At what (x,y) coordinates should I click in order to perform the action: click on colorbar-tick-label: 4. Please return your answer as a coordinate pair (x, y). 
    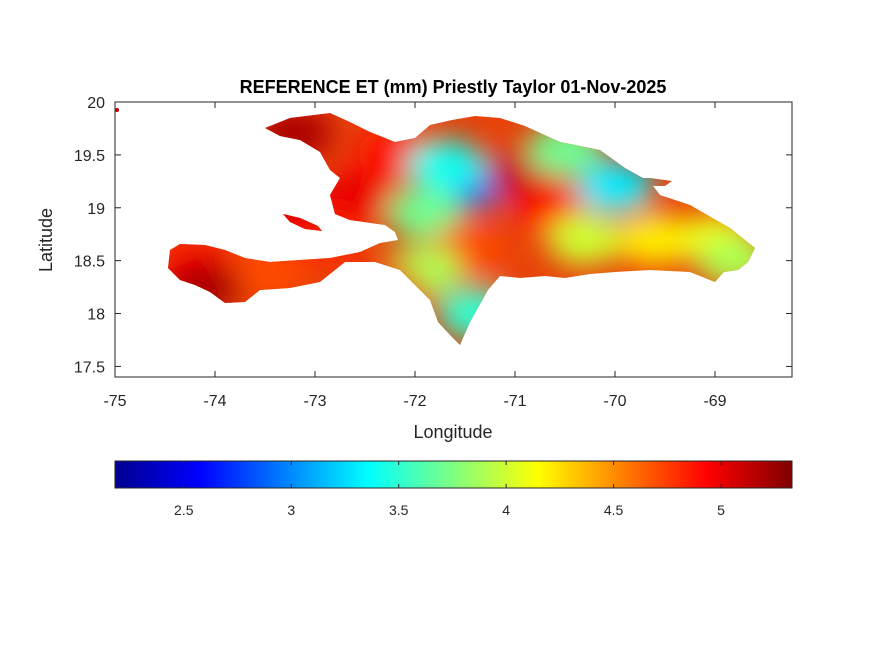
    Looking at the image, I should click on (506, 510).